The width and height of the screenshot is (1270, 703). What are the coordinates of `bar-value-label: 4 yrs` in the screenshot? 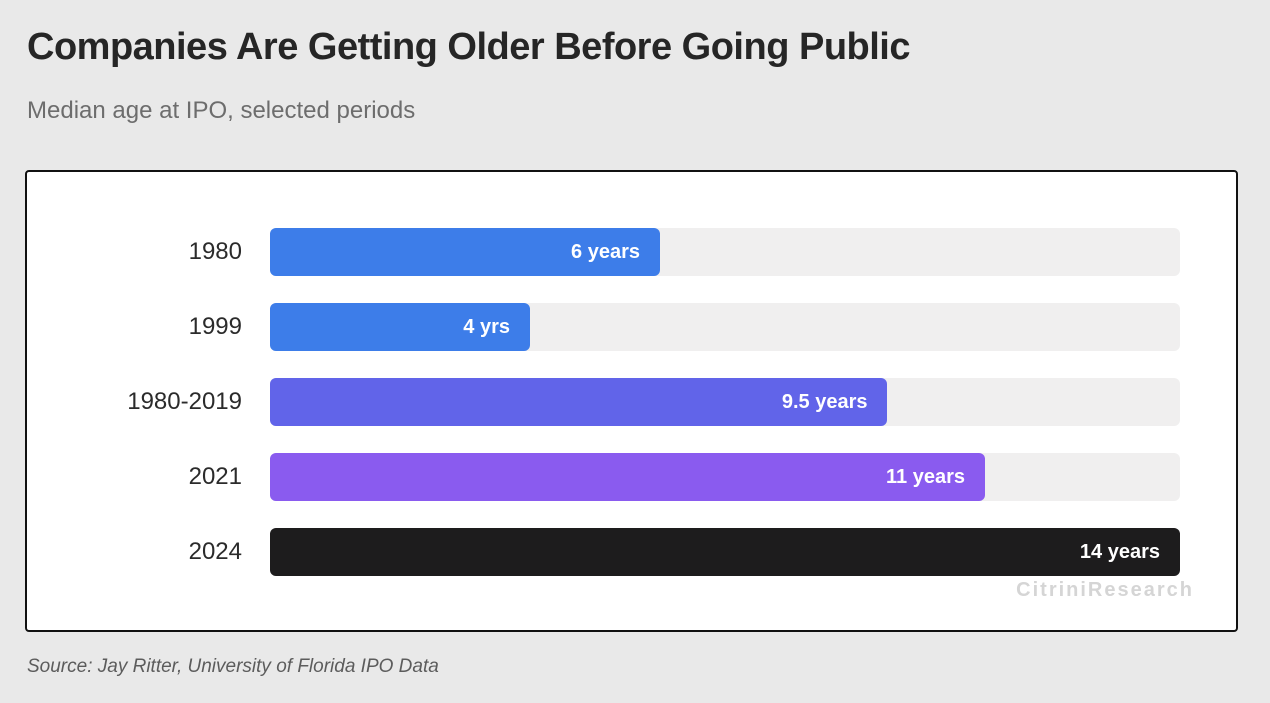 It's located at (486, 326).